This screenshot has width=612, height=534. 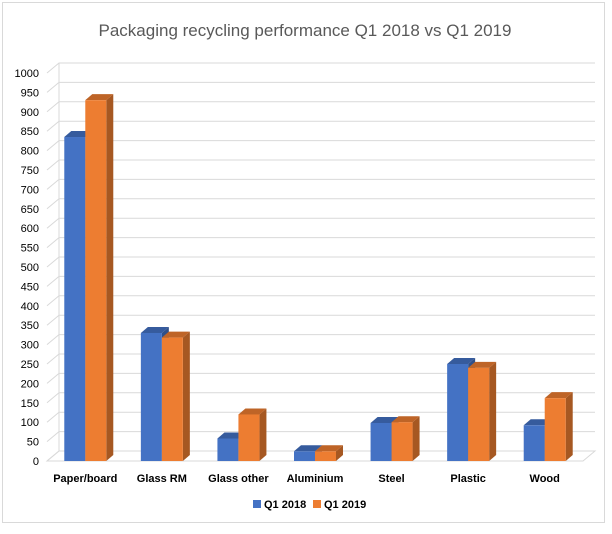 What do you see at coordinates (30, 132) in the screenshot?
I see `y-tick-label: 850` at bounding box center [30, 132].